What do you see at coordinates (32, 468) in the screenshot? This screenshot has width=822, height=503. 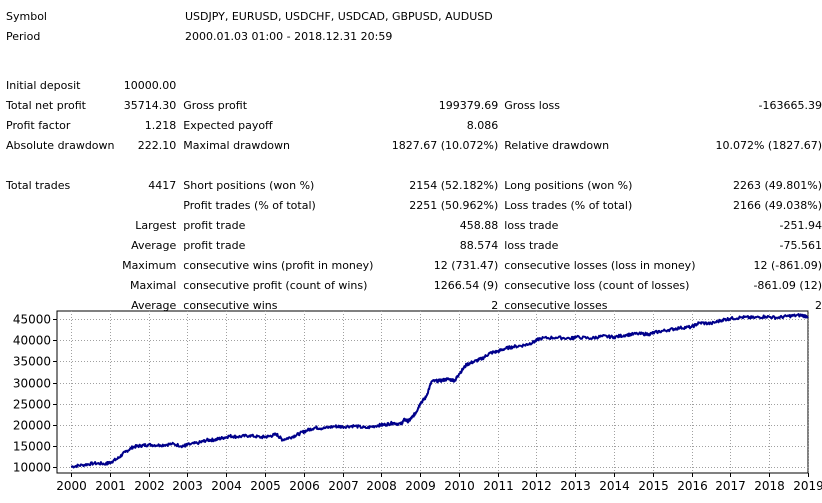 I see `y-tick-label: 10000` at bounding box center [32, 468].